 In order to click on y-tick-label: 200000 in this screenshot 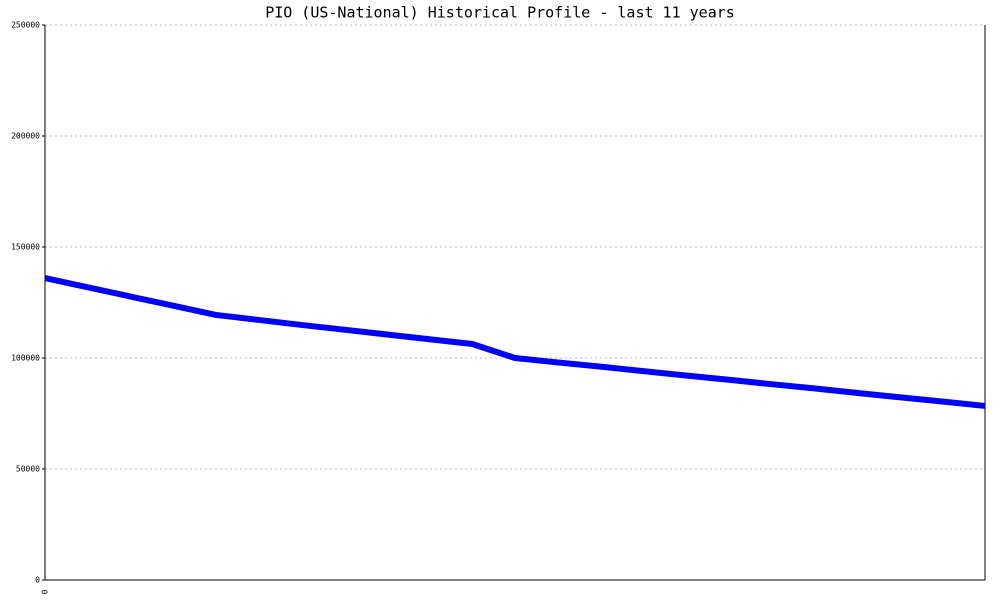, I will do `click(25, 136)`.